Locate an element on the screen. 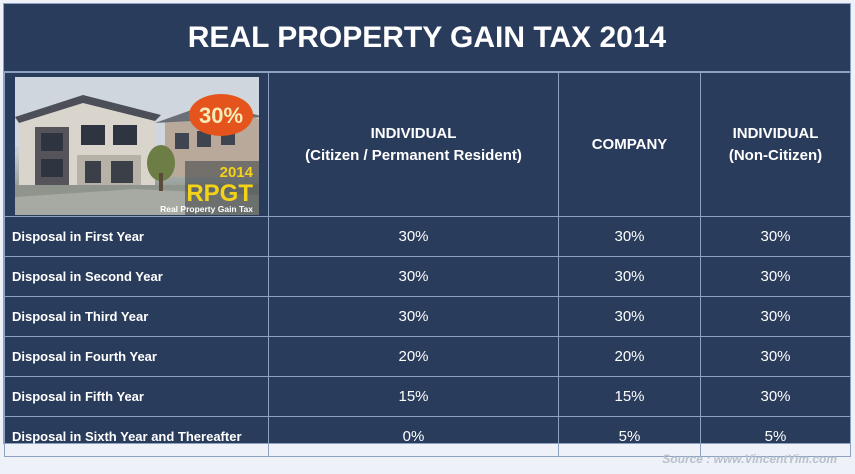  badge-shape is located at coordinates (220, 114).